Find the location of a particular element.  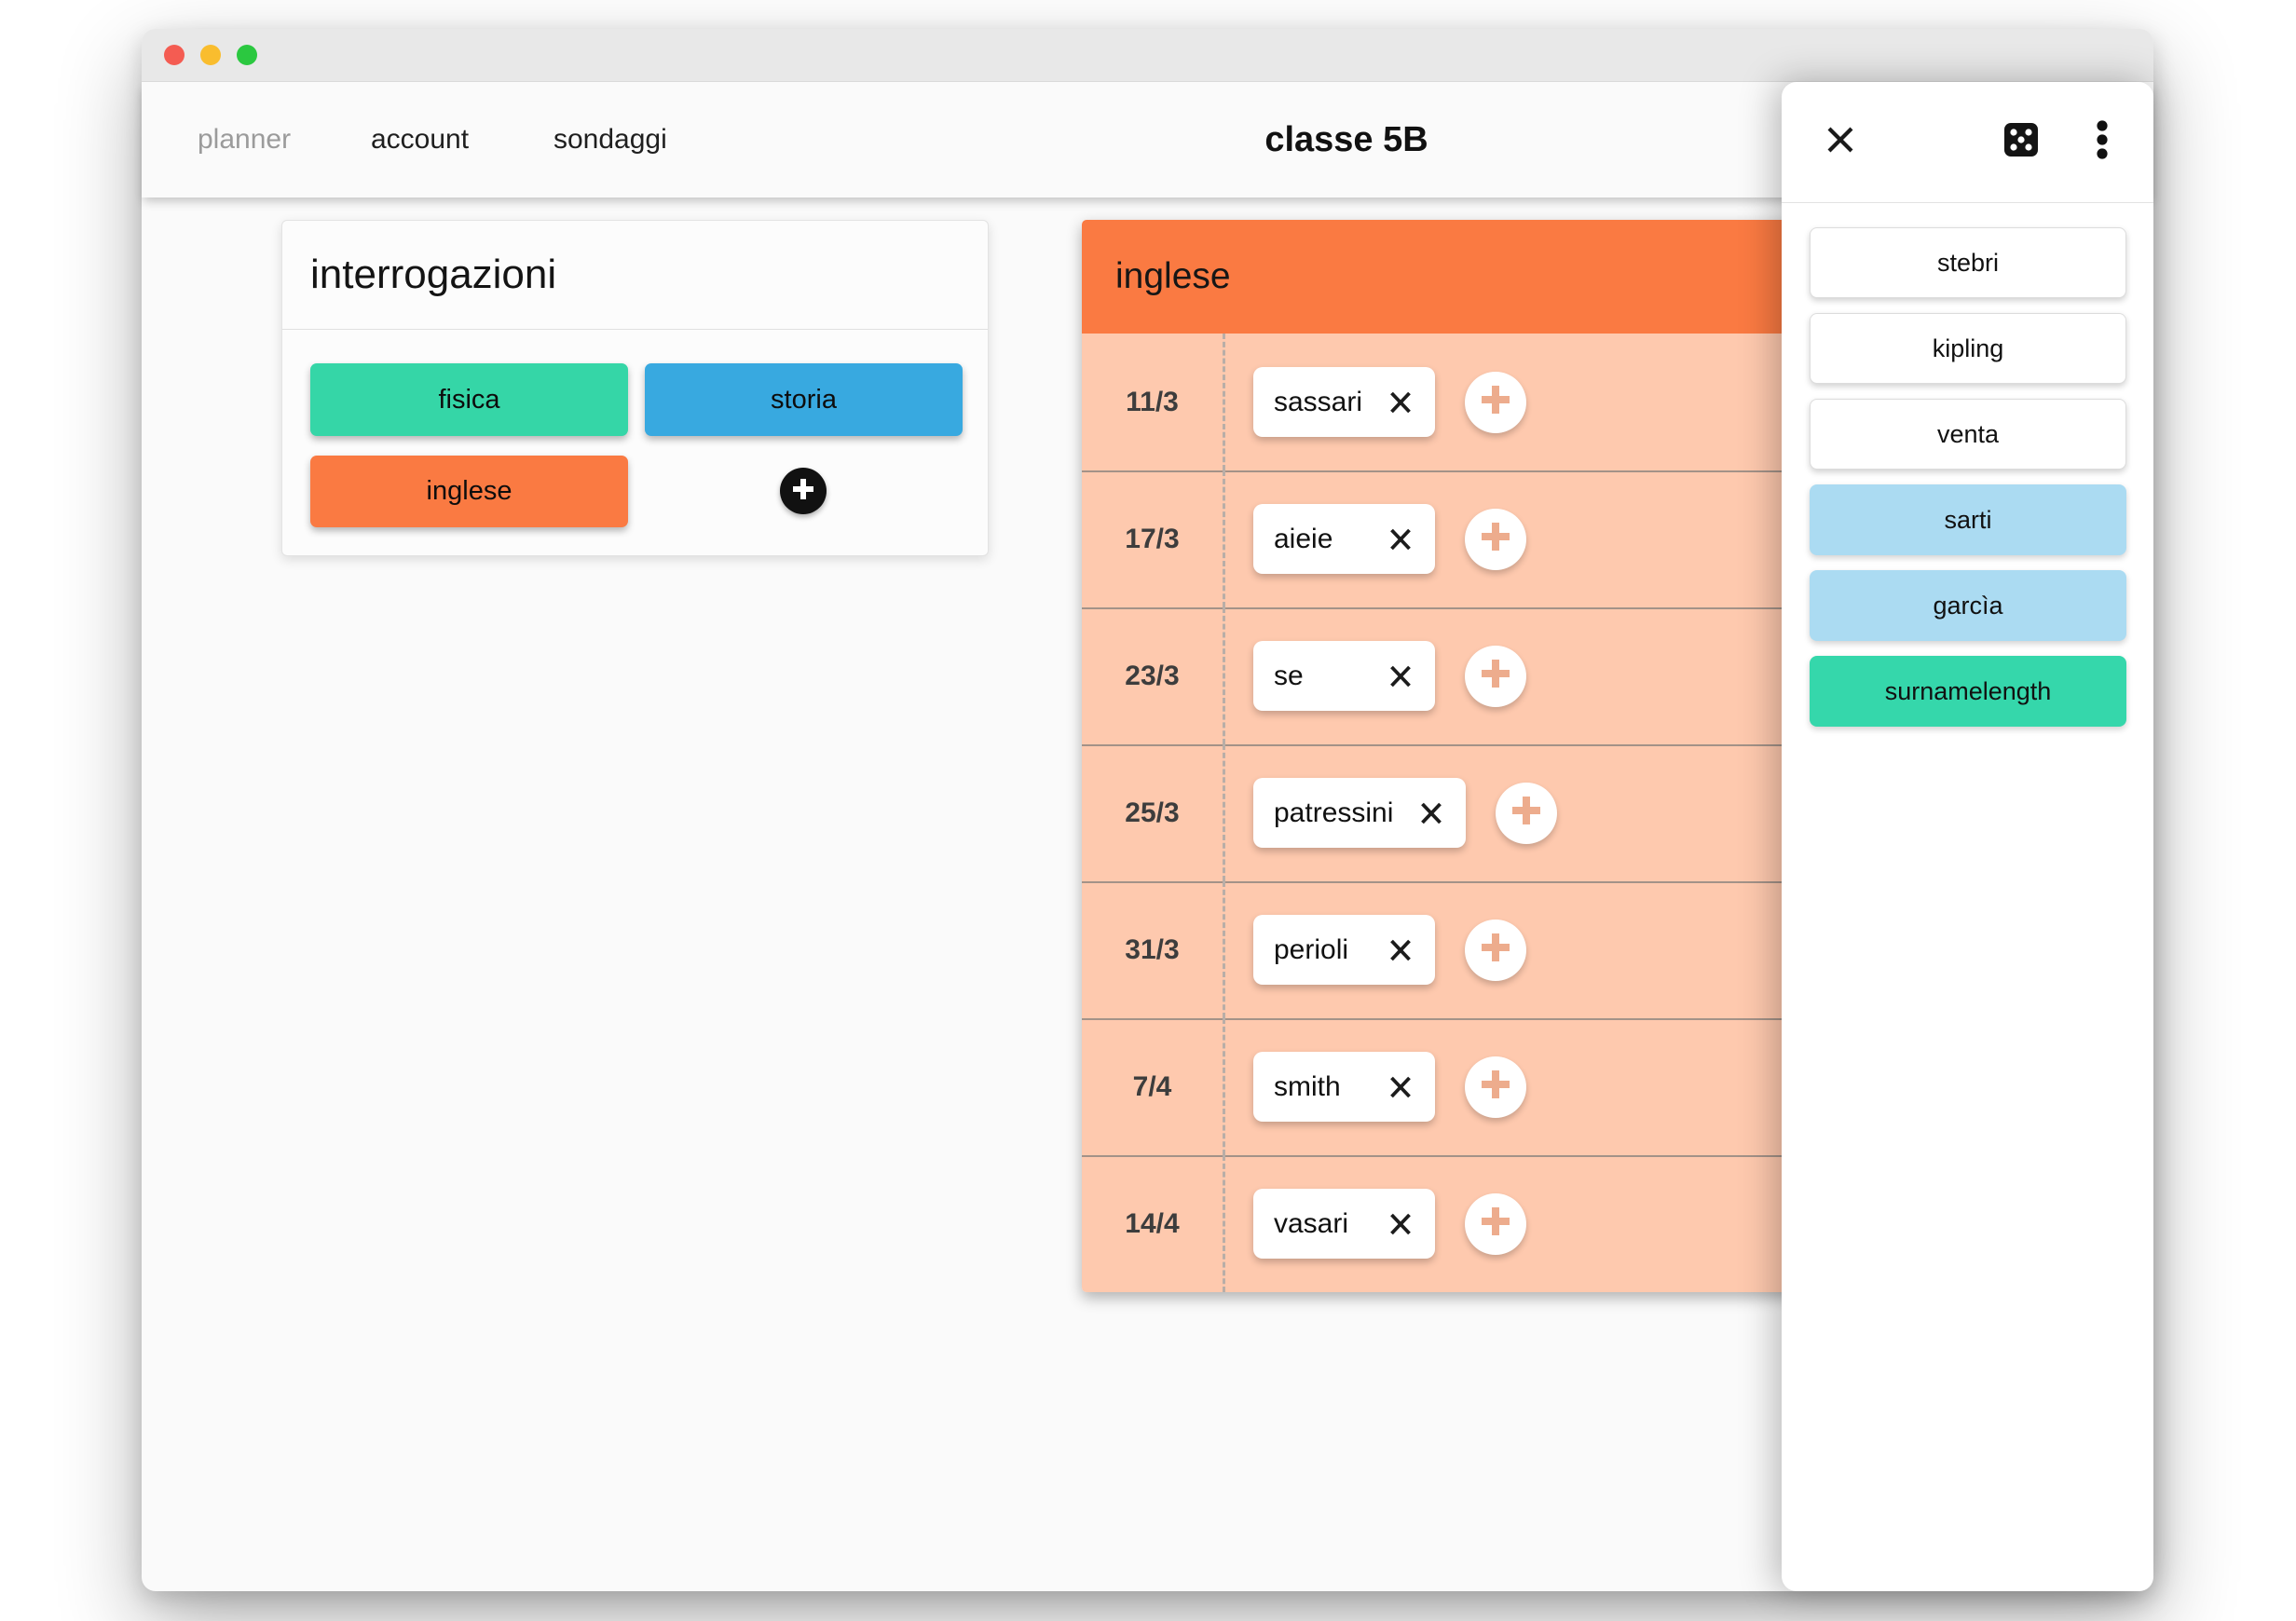

row-date: 14/4 is located at coordinates (1152, 1223).